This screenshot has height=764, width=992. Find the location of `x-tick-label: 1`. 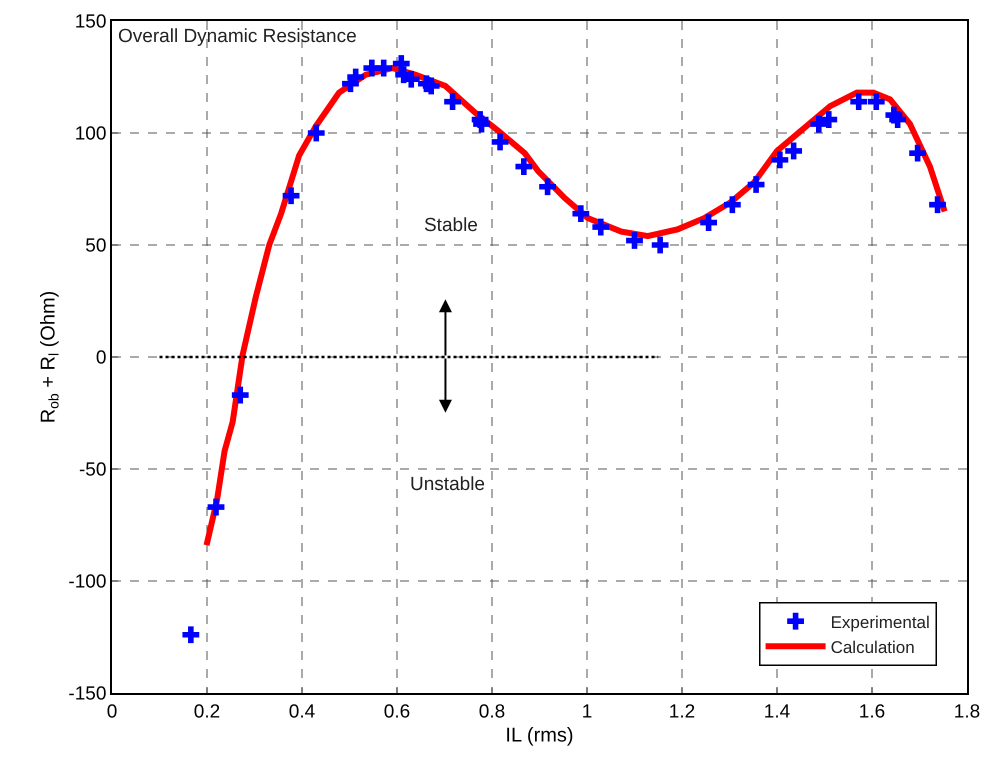

x-tick-label: 1 is located at coordinates (587, 712).